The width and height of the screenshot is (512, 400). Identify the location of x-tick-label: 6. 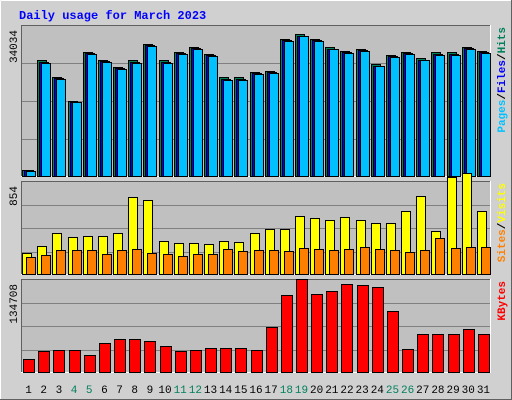
(104, 391).